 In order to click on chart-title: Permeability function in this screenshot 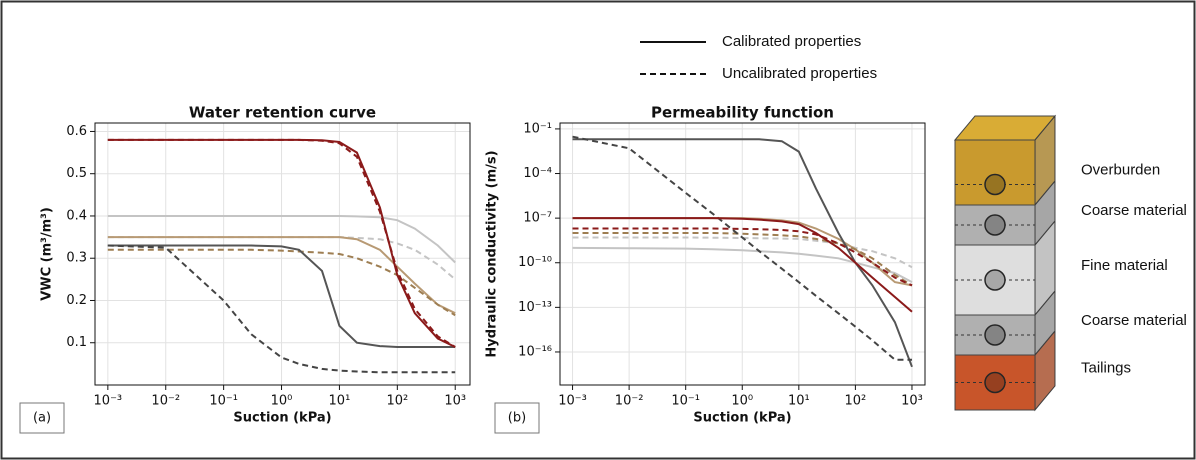, I will do `click(742, 113)`.